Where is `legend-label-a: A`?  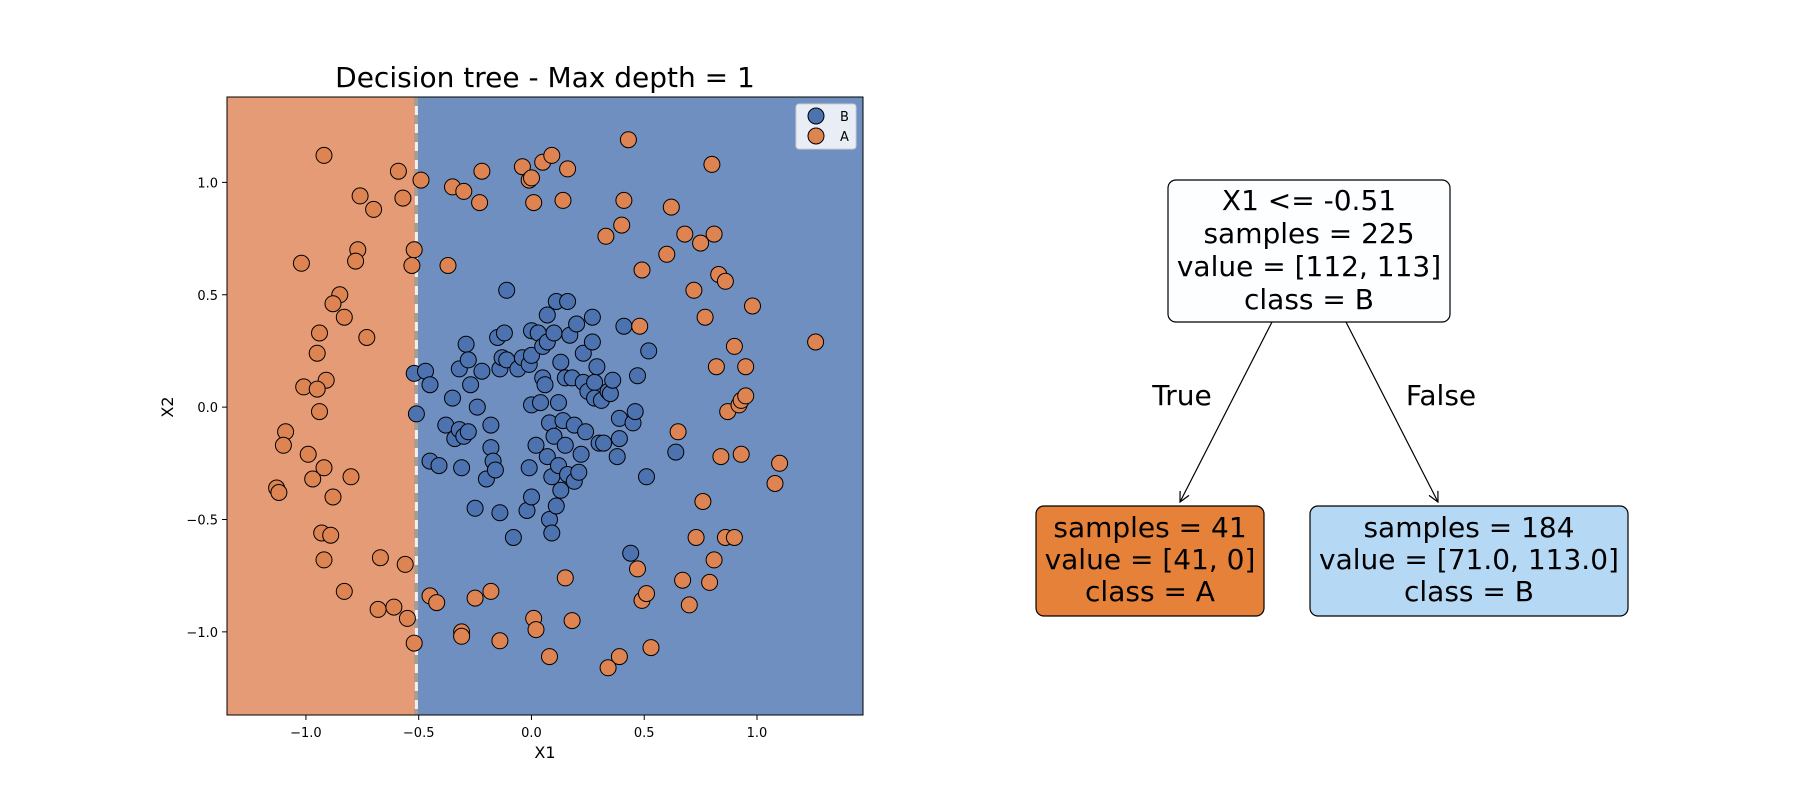
legend-label-a: A is located at coordinates (844, 137).